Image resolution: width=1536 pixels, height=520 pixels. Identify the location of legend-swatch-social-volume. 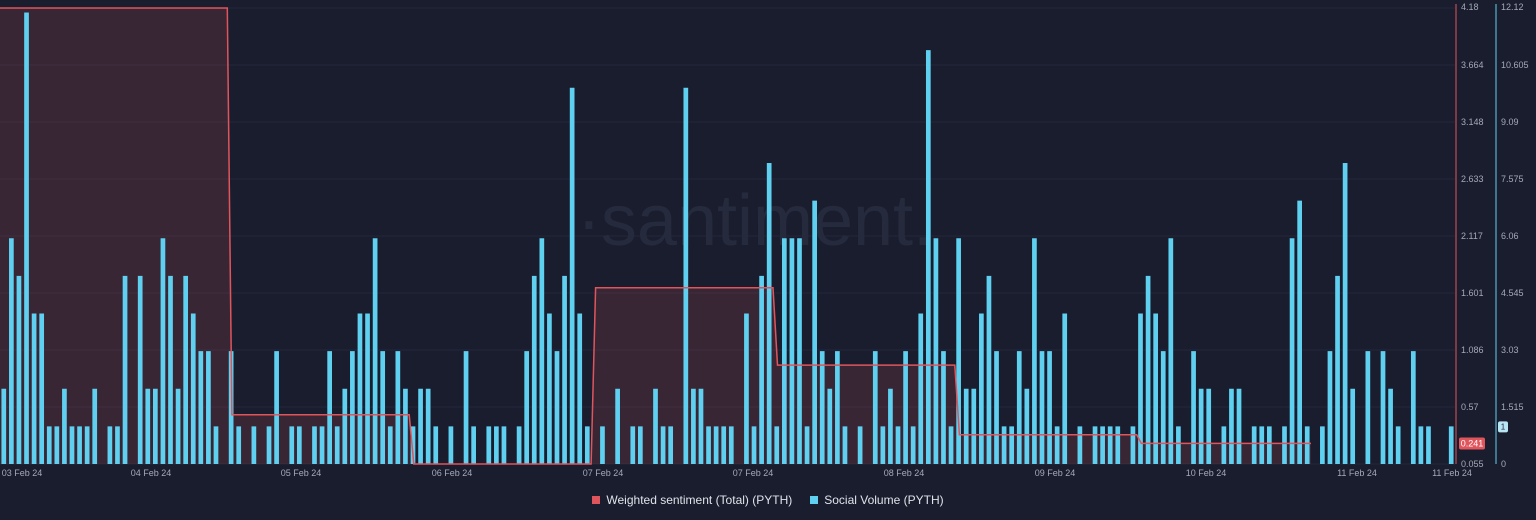
(814, 500).